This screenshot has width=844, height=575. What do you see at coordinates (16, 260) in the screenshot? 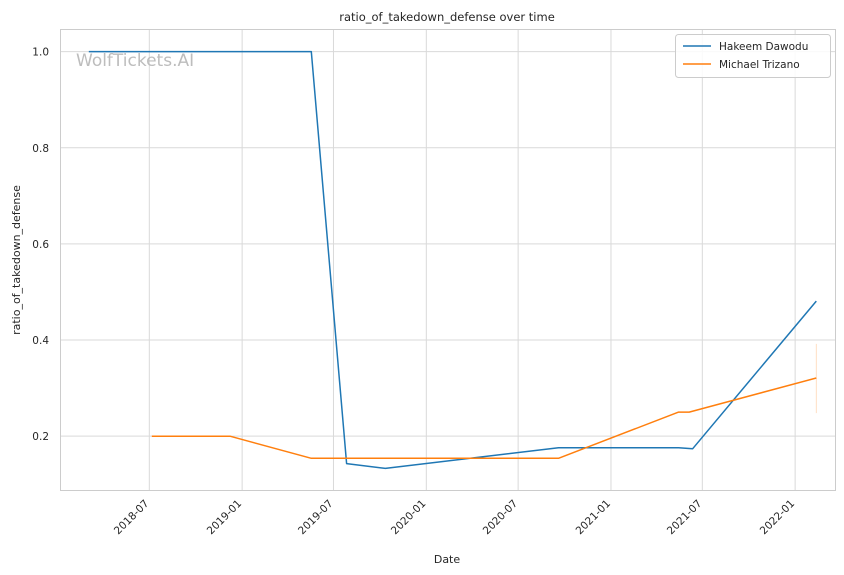
I see `y-axis-label: ratio_of_takedown_defense` at bounding box center [16, 260].